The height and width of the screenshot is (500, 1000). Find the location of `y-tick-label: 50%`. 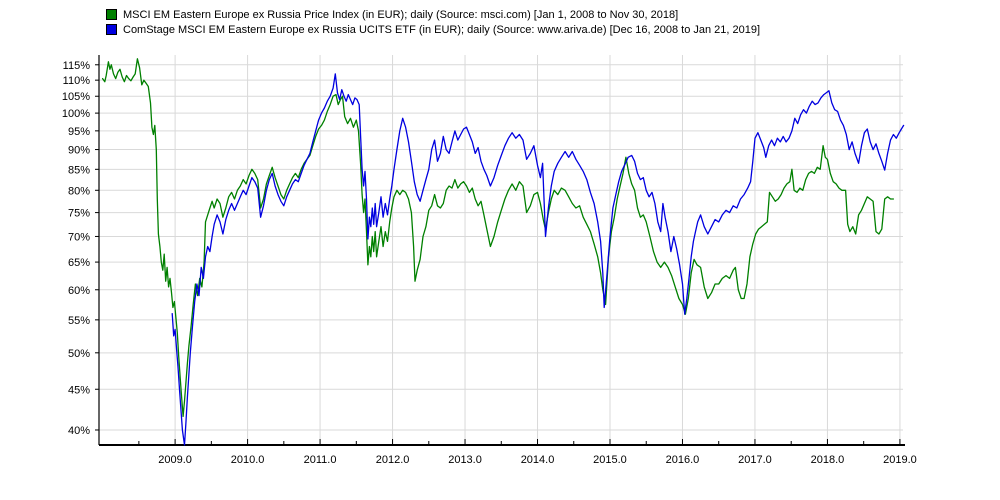

y-tick-label: 50% is located at coordinates (79, 354).